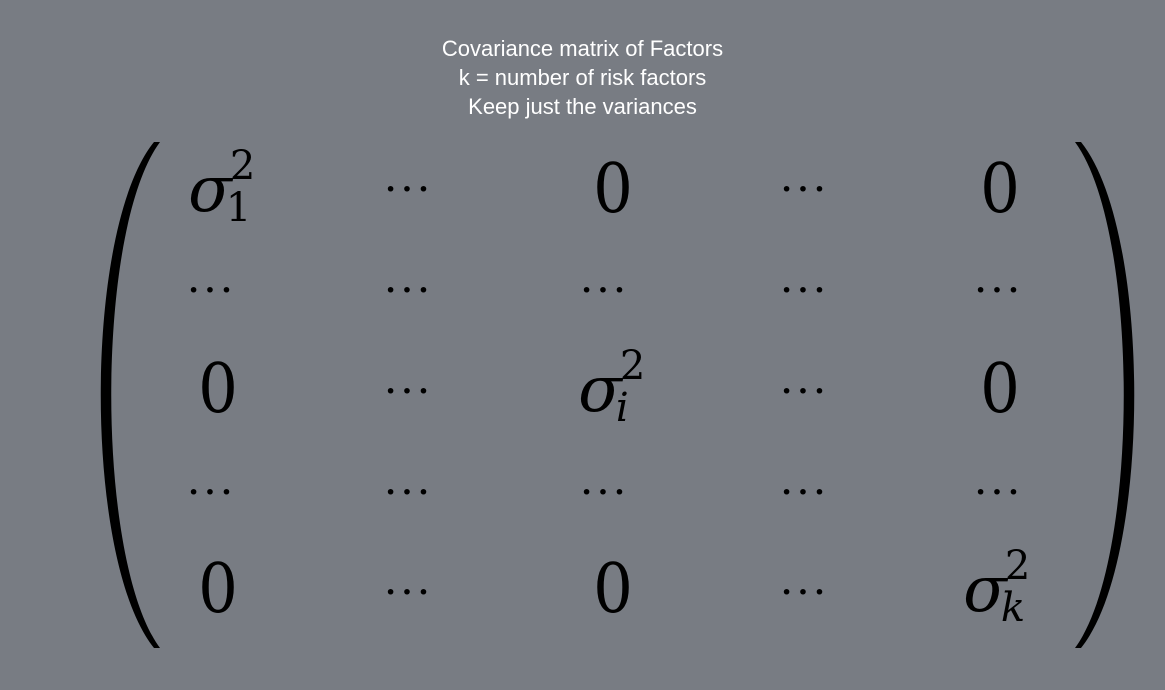 This screenshot has width=1165, height=690. I want to click on cell-dots-r4-c5: ···, so click(1000, 492).